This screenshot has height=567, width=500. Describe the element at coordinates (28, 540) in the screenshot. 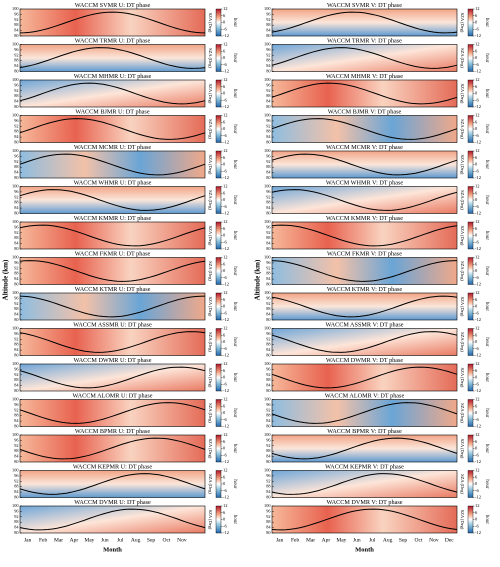

I see `month-label: Jan` at that location.